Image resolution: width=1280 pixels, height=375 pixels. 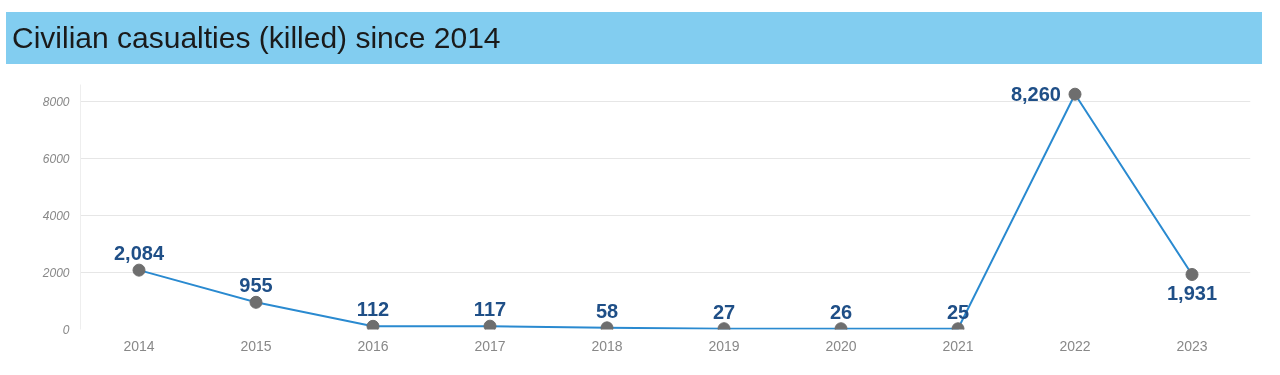 What do you see at coordinates (56, 102) in the screenshot?
I see `y-tick-label: 8000` at bounding box center [56, 102].